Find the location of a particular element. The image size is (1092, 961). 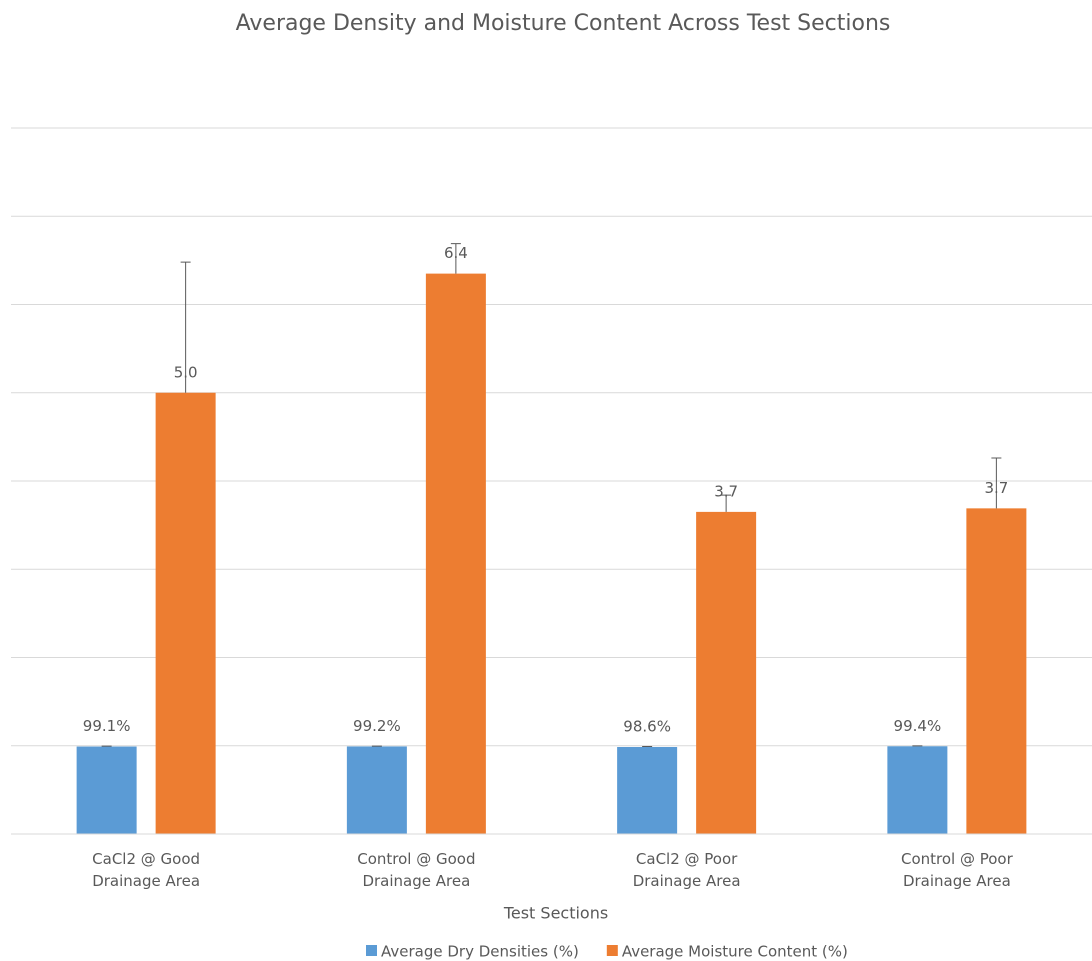

x-tick-label: Control @ Poor Drainage Area is located at coordinates (956, 870).